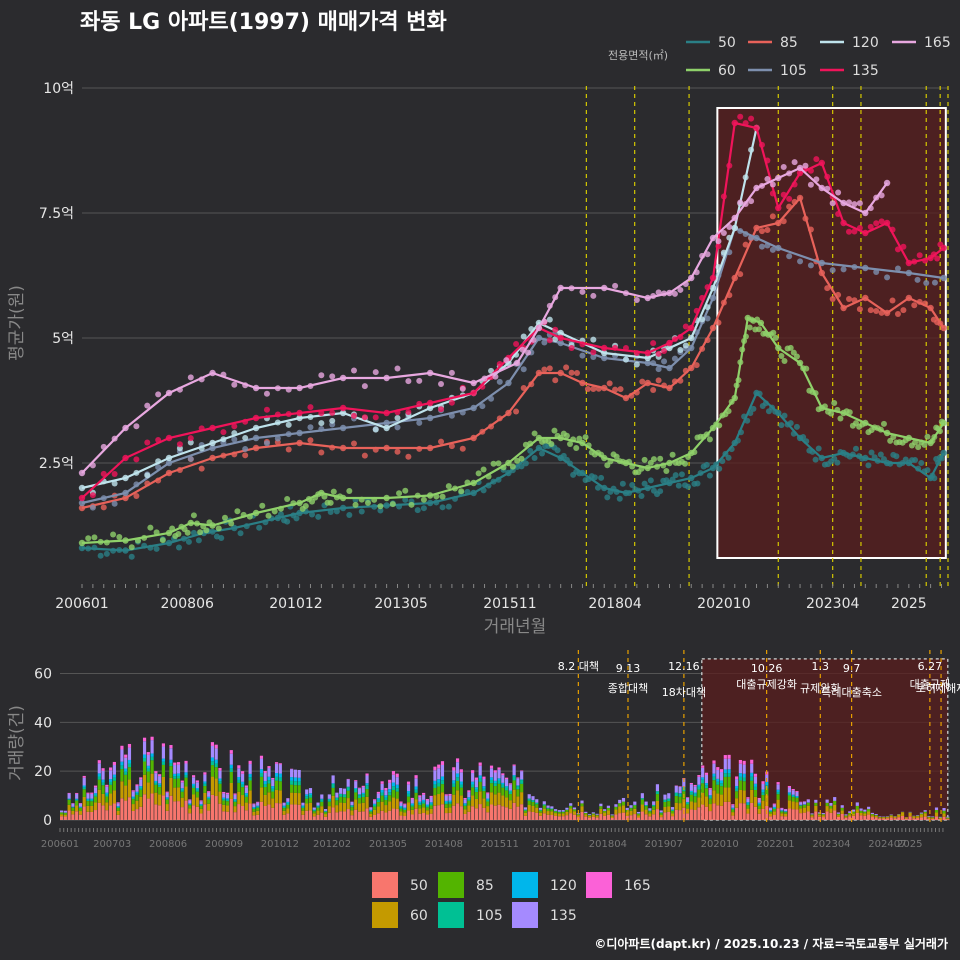 The image size is (960, 960). What do you see at coordinates (509, 604) in the screenshot?
I see `x-tick-label: 201511` at bounding box center [509, 604].